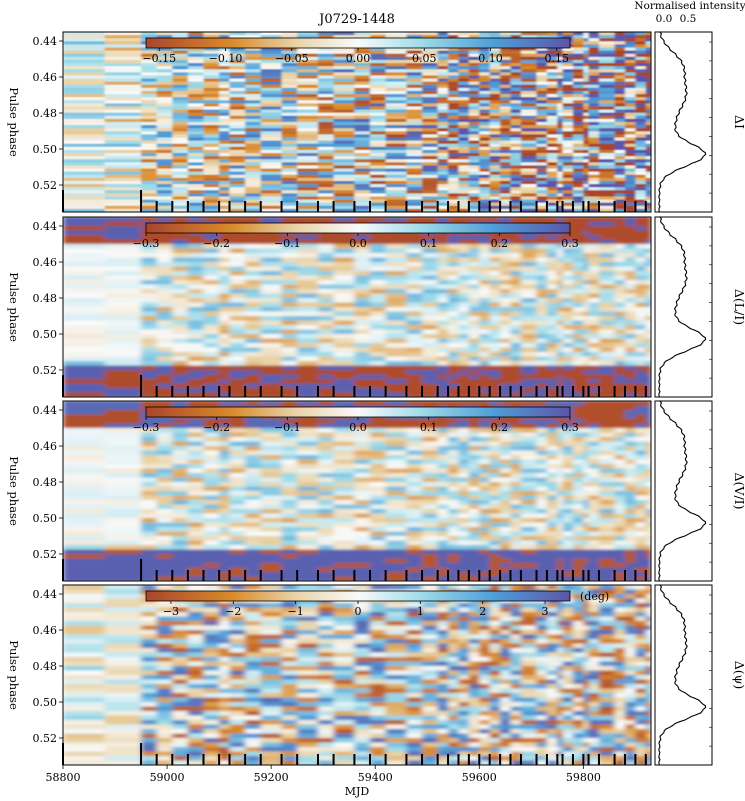 Image resolution: width=745 pixels, height=801 pixels. Describe the element at coordinates (146, 243) in the screenshot. I see `colorbar-tick-1-0: −0.3` at that location.